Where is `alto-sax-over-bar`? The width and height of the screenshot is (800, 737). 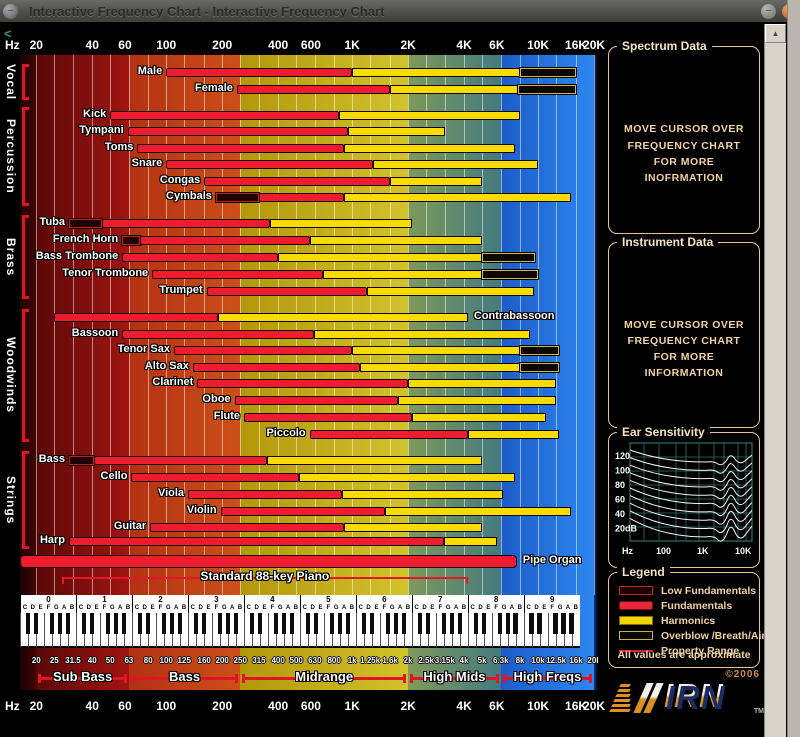
alto-sax-over-bar is located at coordinates (540, 367).